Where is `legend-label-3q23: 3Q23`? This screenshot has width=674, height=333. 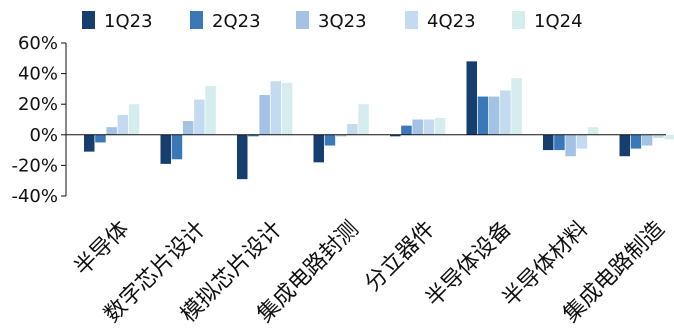
legend-label-3q23: 3Q23 is located at coordinates (342, 21).